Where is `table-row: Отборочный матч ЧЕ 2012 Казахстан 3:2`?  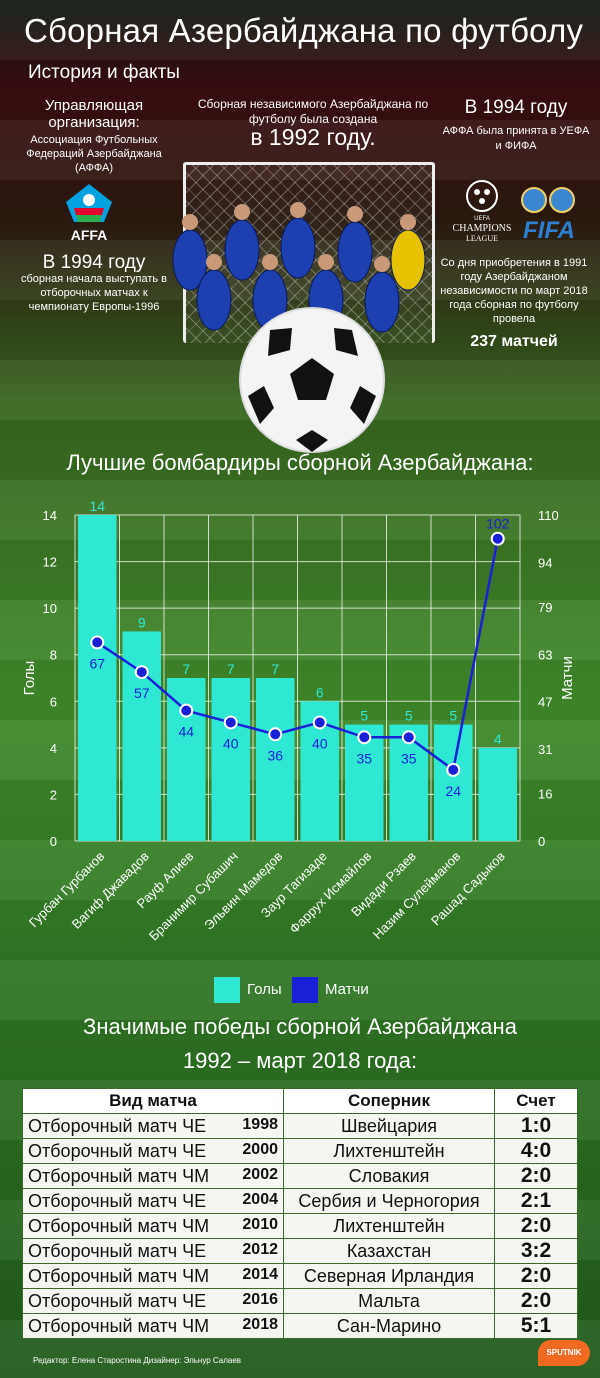
table-row: Отборочный матч ЧЕ 2012 Казахстан 3:2 is located at coordinates (300, 1251).